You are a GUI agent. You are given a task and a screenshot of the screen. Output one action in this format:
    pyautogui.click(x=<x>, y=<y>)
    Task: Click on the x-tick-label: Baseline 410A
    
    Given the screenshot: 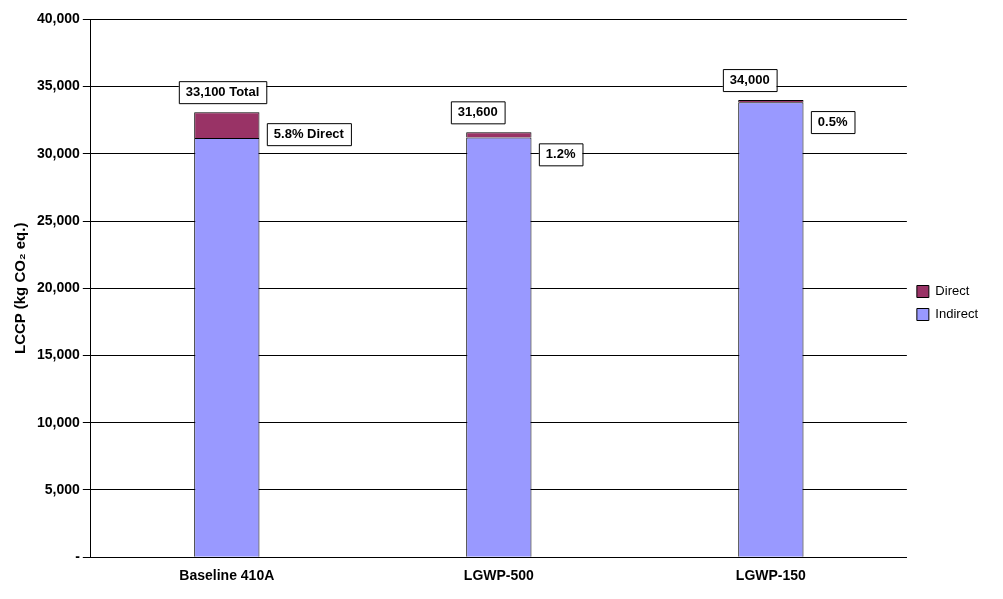 What is the action you would take?
    pyautogui.click(x=227, y=575)
    